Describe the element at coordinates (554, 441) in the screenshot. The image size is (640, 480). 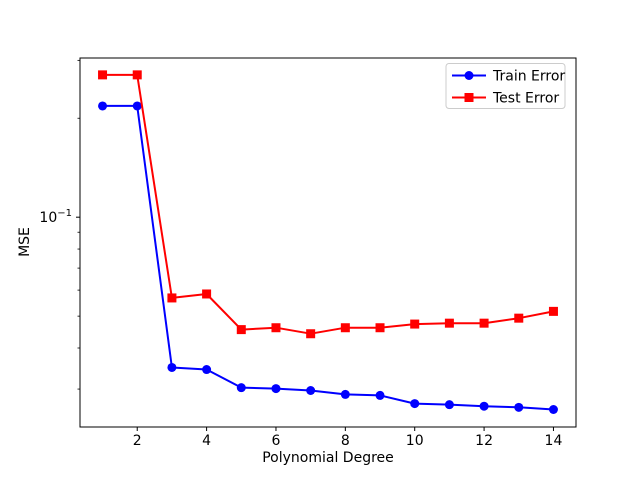
I see `x-axis-tick-label: 14` at that location.